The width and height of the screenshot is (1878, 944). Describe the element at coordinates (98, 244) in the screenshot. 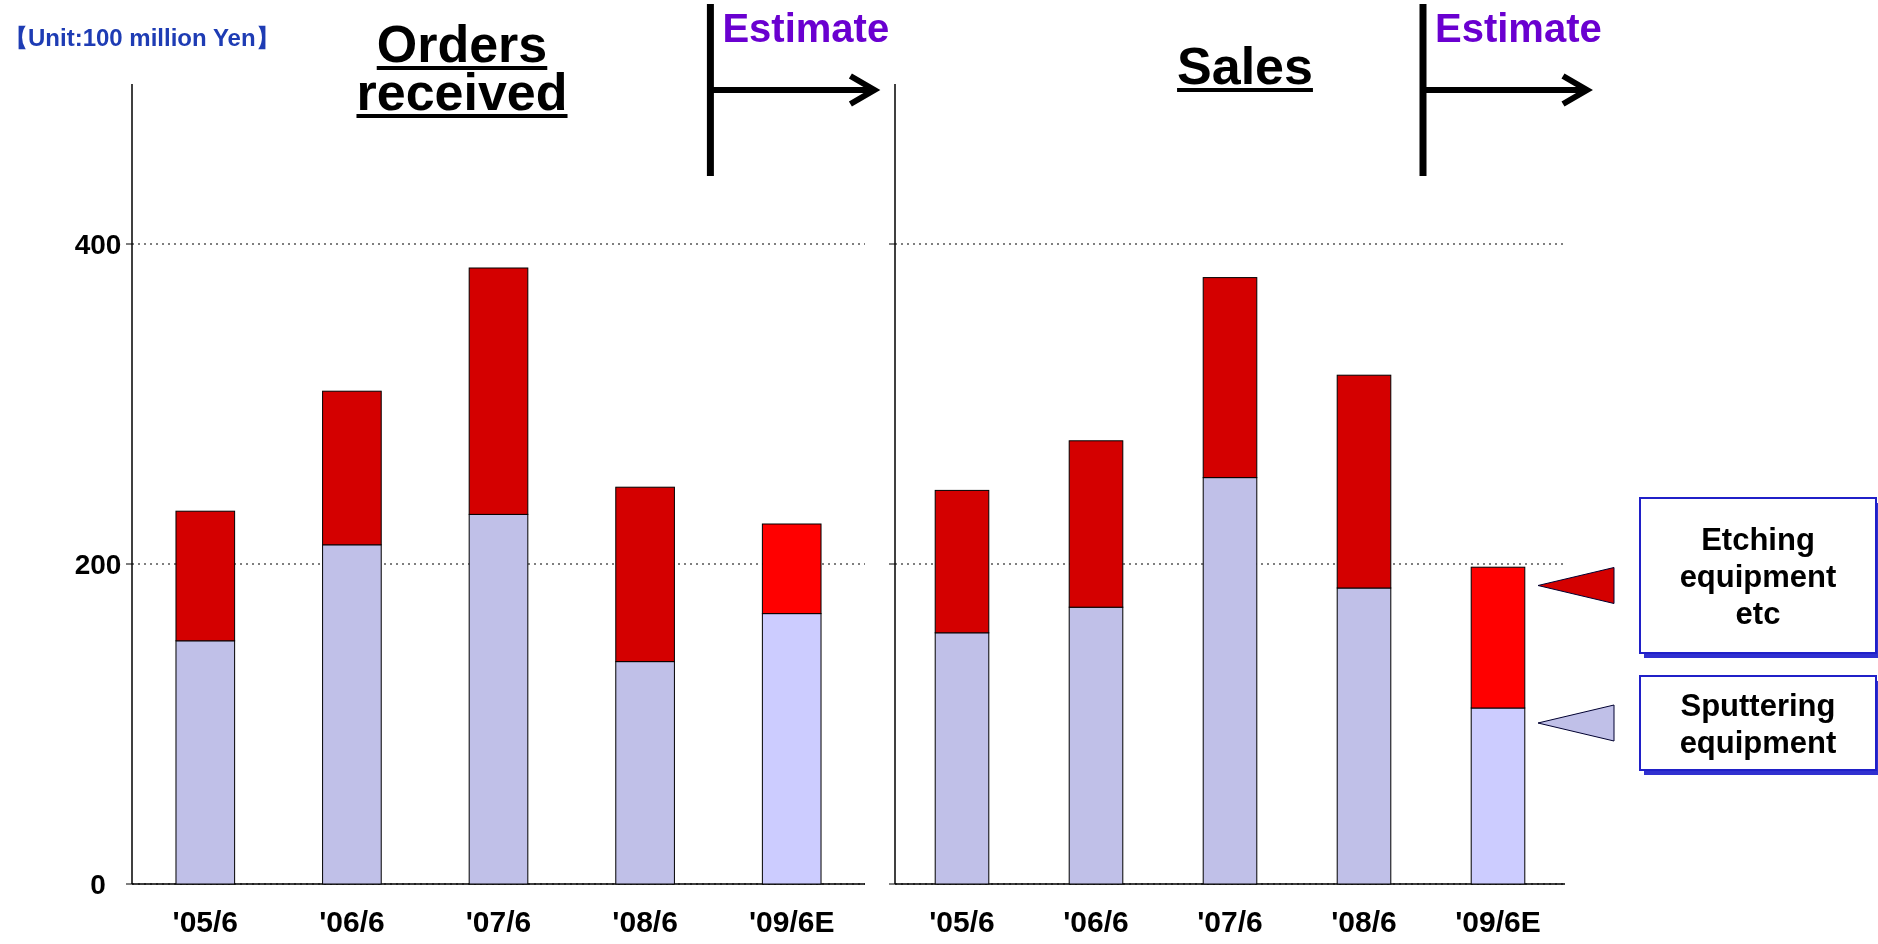

I see `y-tick-label: 400` at that location.